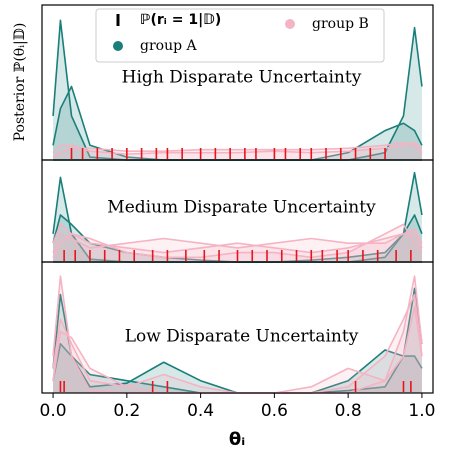 The image size is (470, 459). Describe the element at coordinates (237, 439) in the screenshot. I see `x-axis-label: θᵢ` at that location.